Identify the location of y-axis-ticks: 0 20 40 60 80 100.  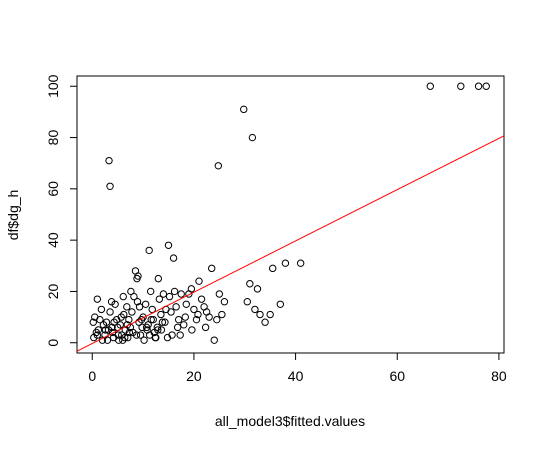
(61, 210).